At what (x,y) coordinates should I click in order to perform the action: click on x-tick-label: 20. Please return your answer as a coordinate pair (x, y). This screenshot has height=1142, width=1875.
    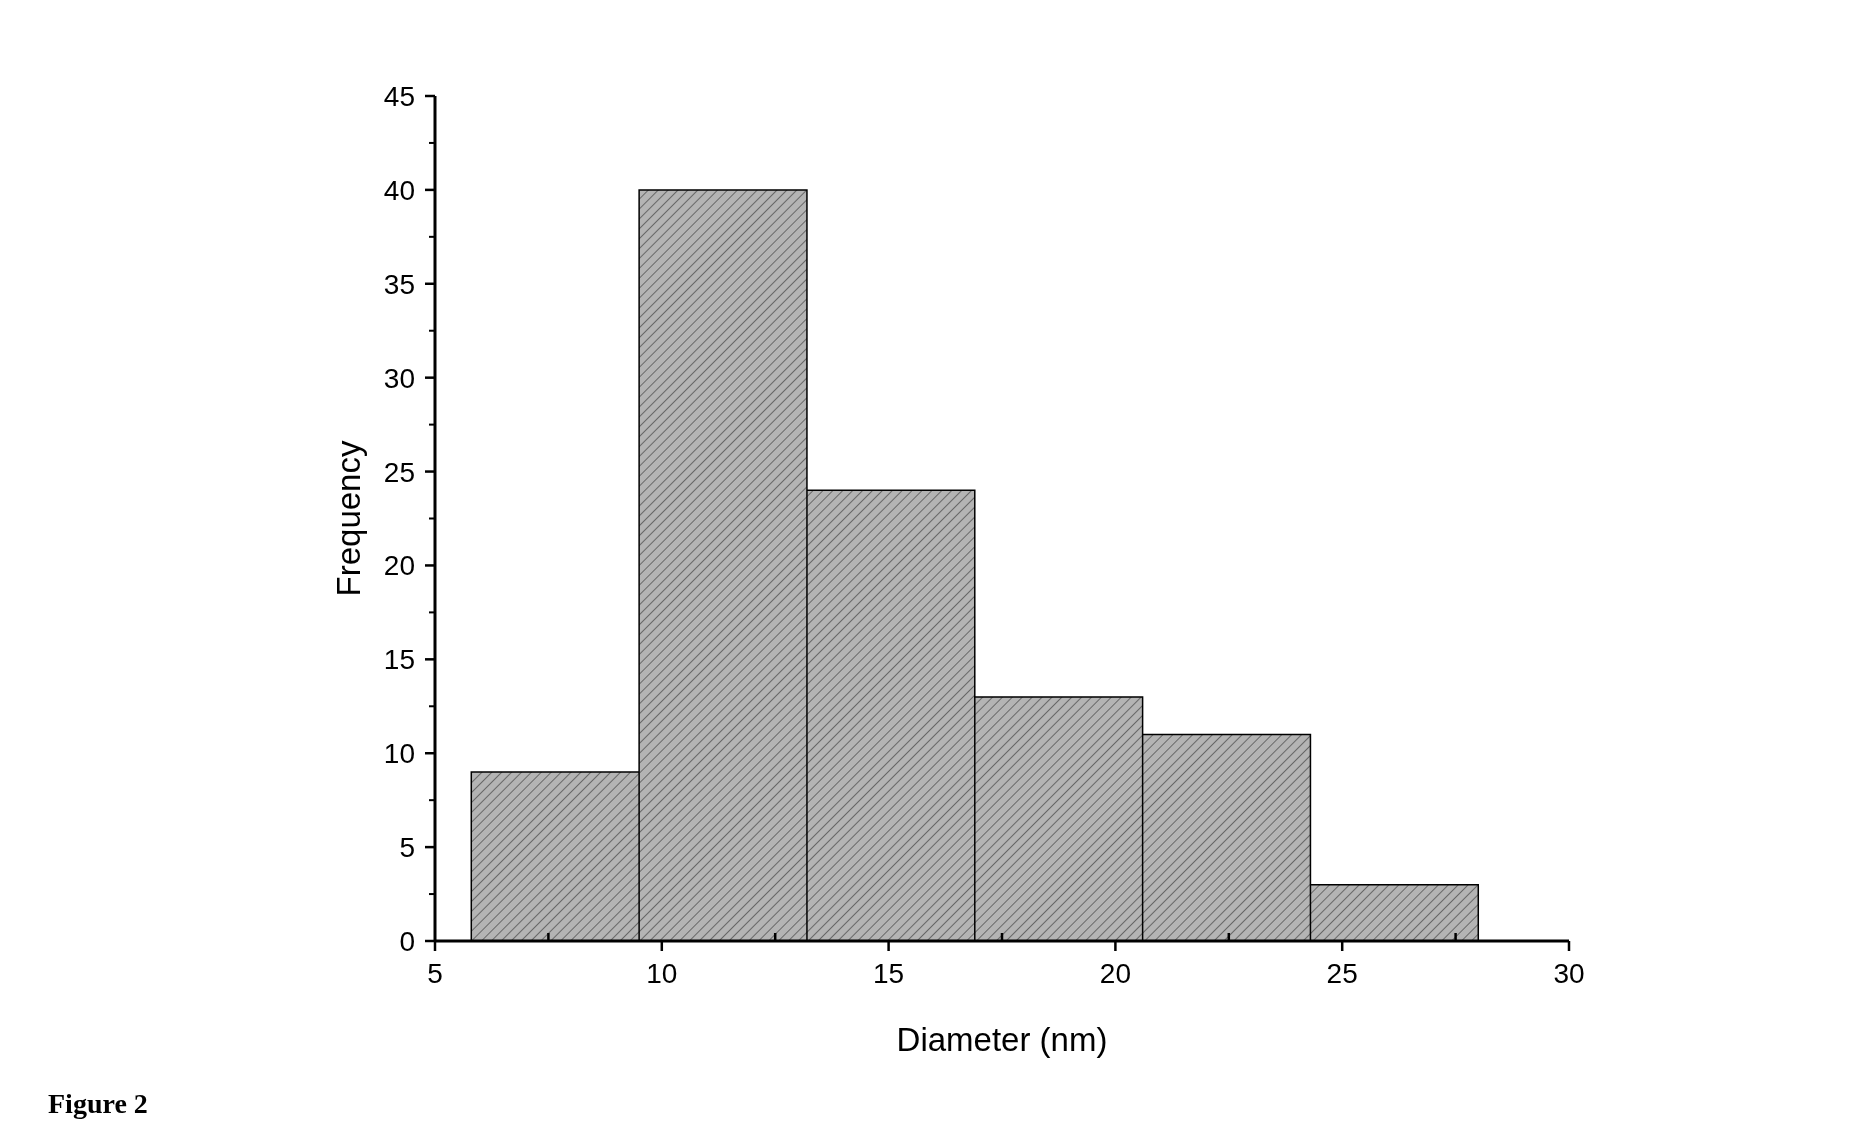
    Looking at the image, I should click on (1115, 973).